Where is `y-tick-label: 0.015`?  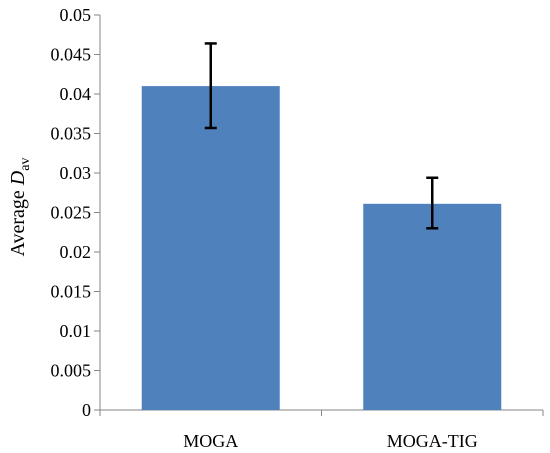
y-tick-label: 0.015 is located at coordinates (71, 292).